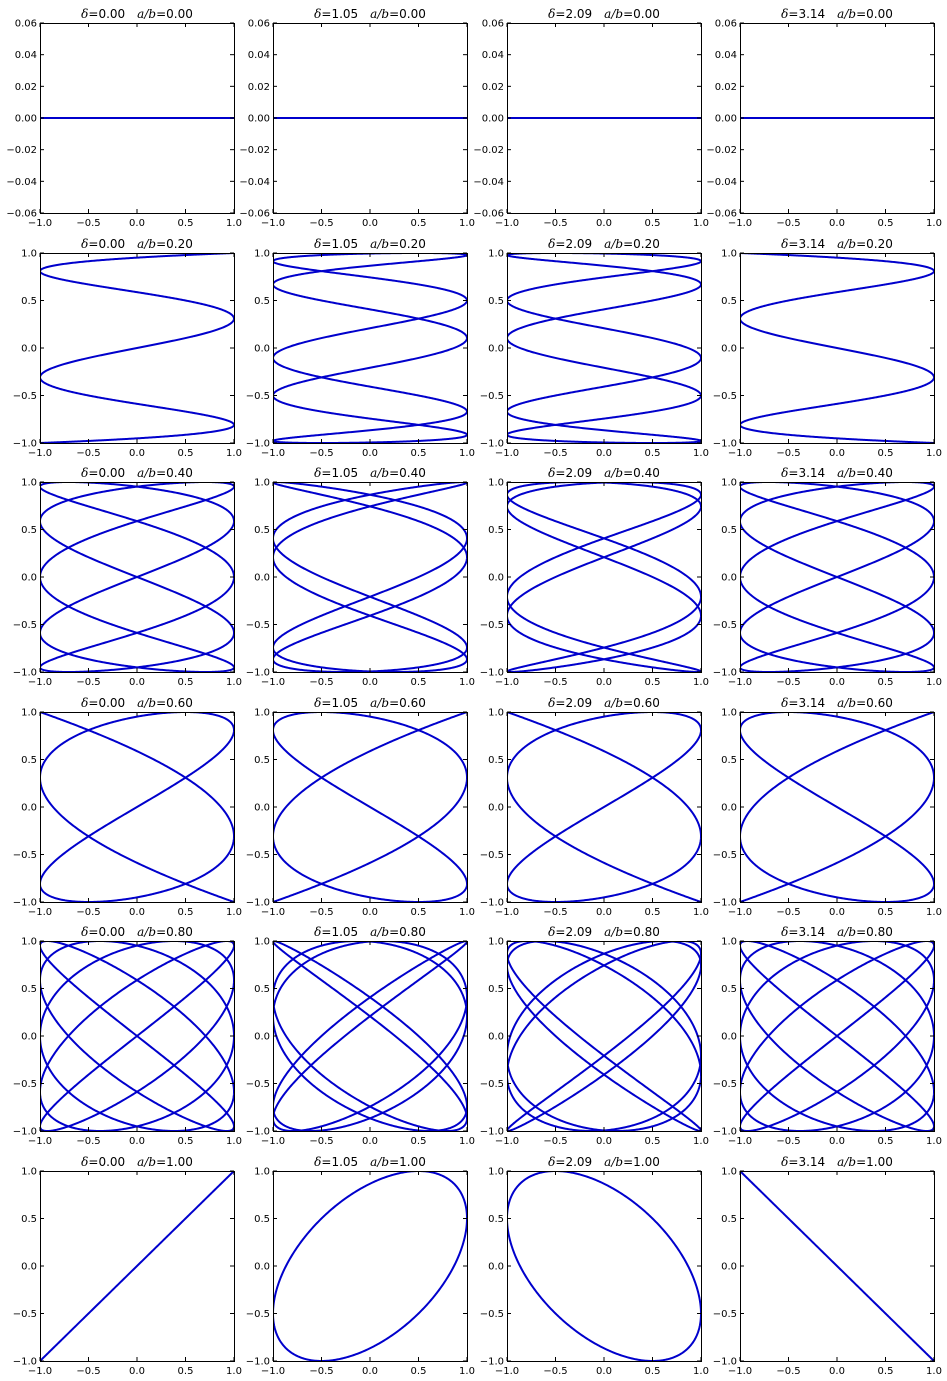 The width and height of the screenshot is (947, 1381). I want to click on subplot-title: δ=3.14 a/b=0.20, so click(837, 244).